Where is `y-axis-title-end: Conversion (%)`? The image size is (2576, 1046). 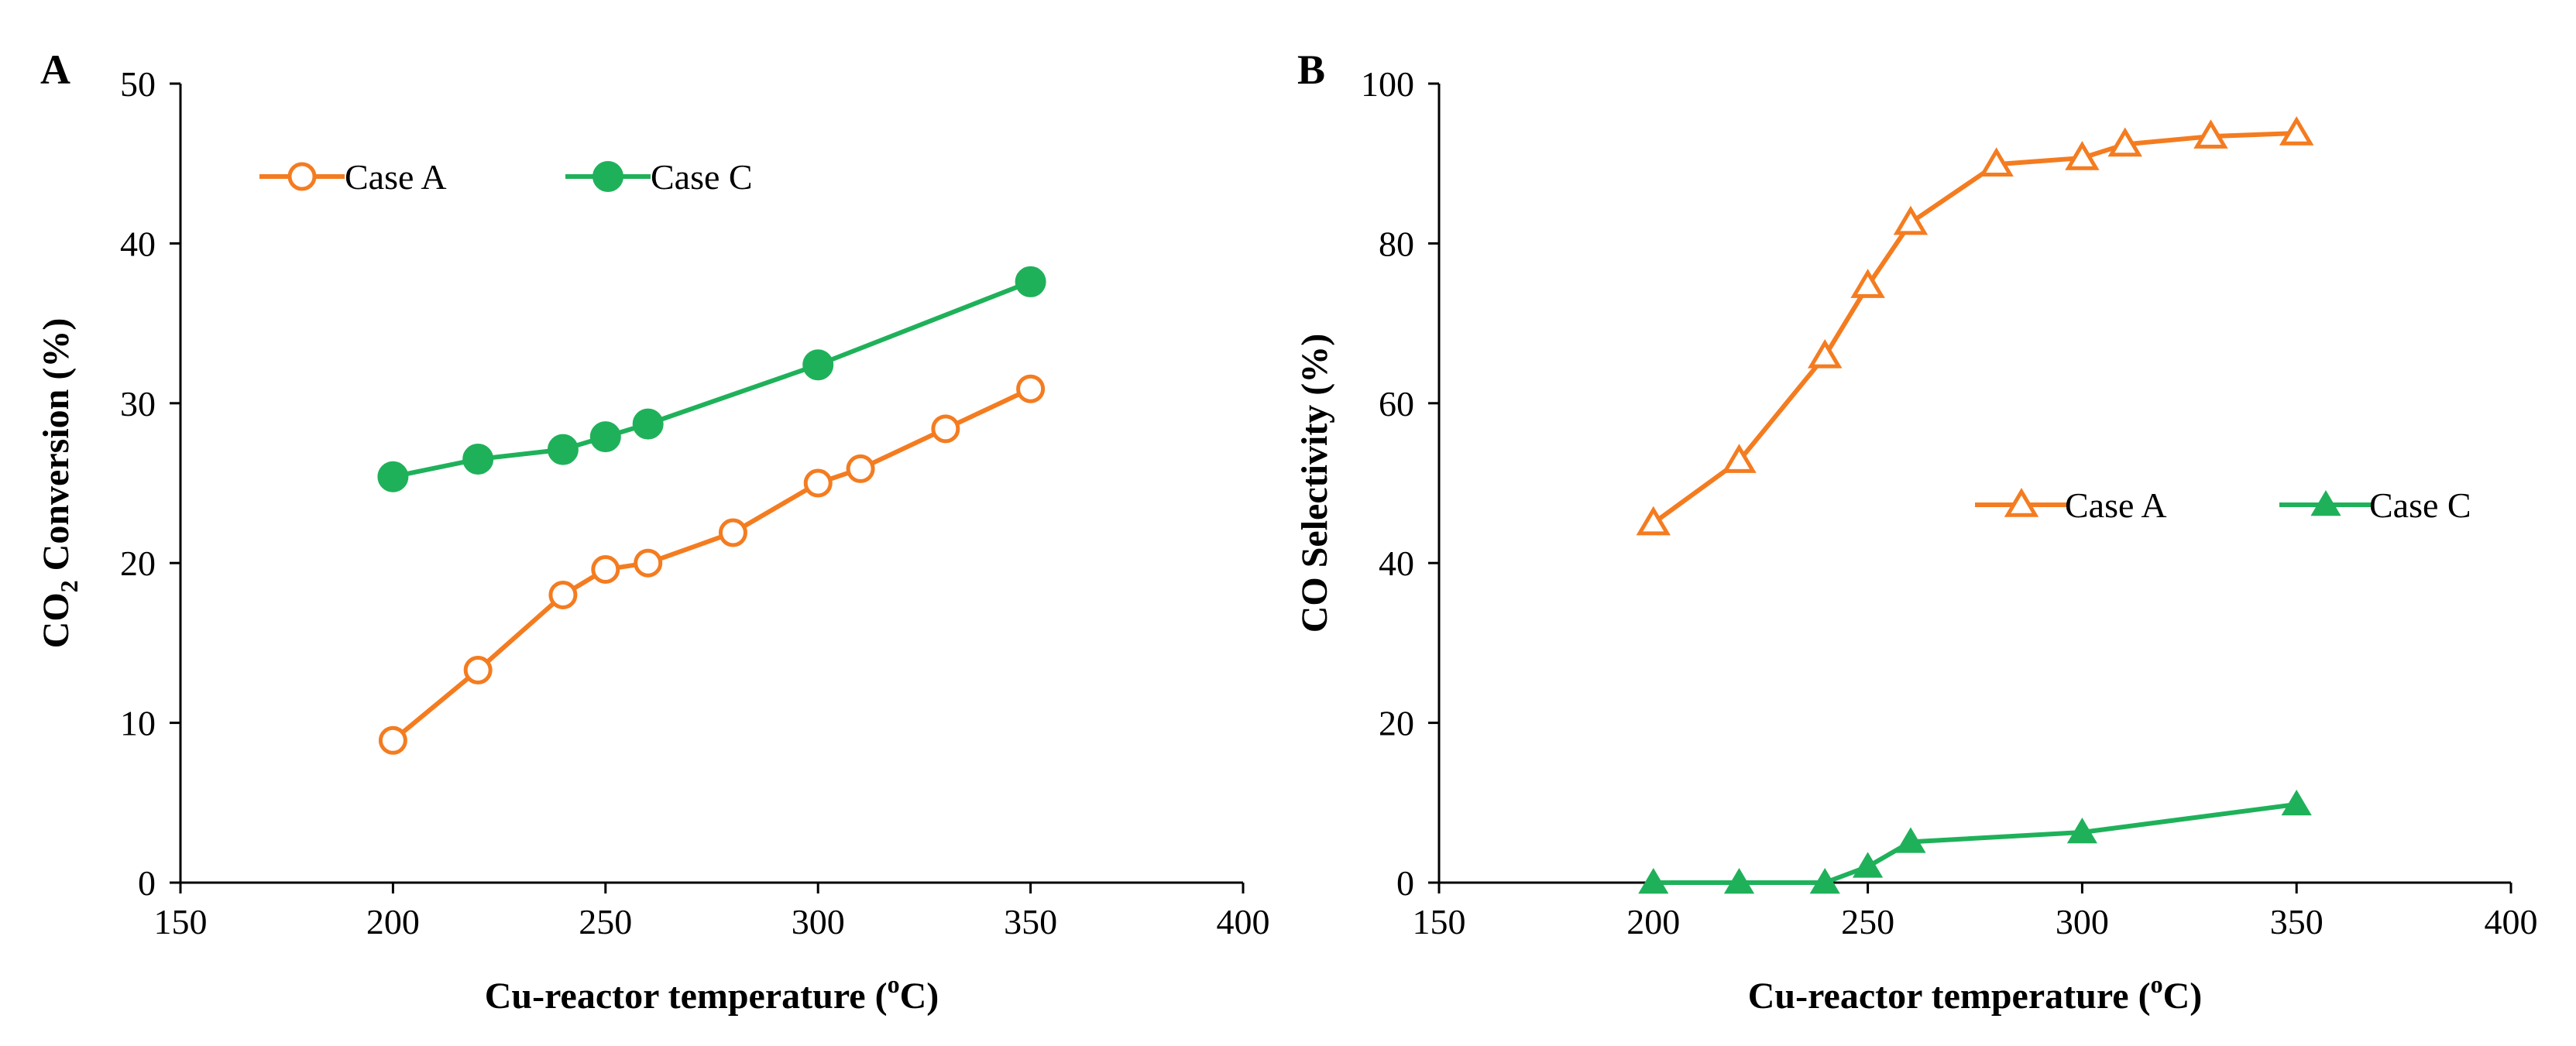 y-axis-title-end: Conversion (%) is located at coordinates (56, 449).